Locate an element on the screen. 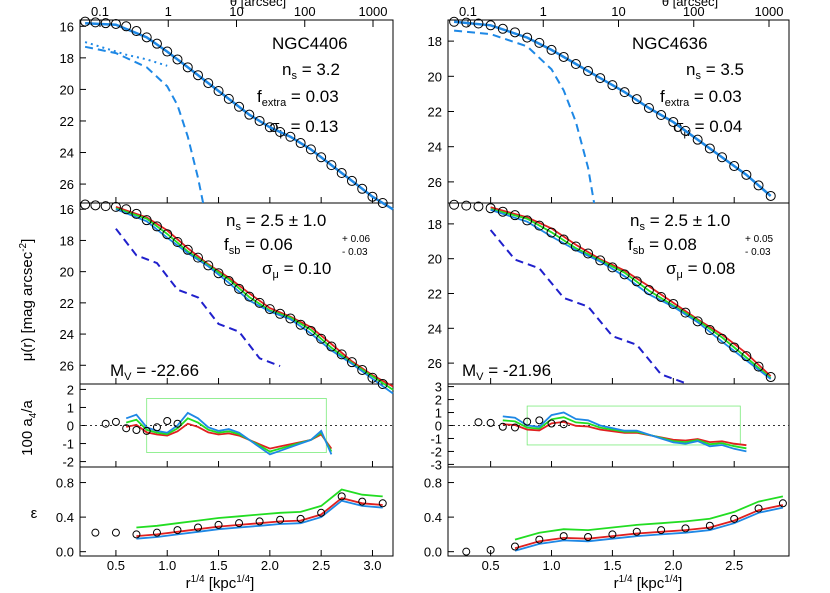  right-mv-m: M is located at coordinates (469, 370).